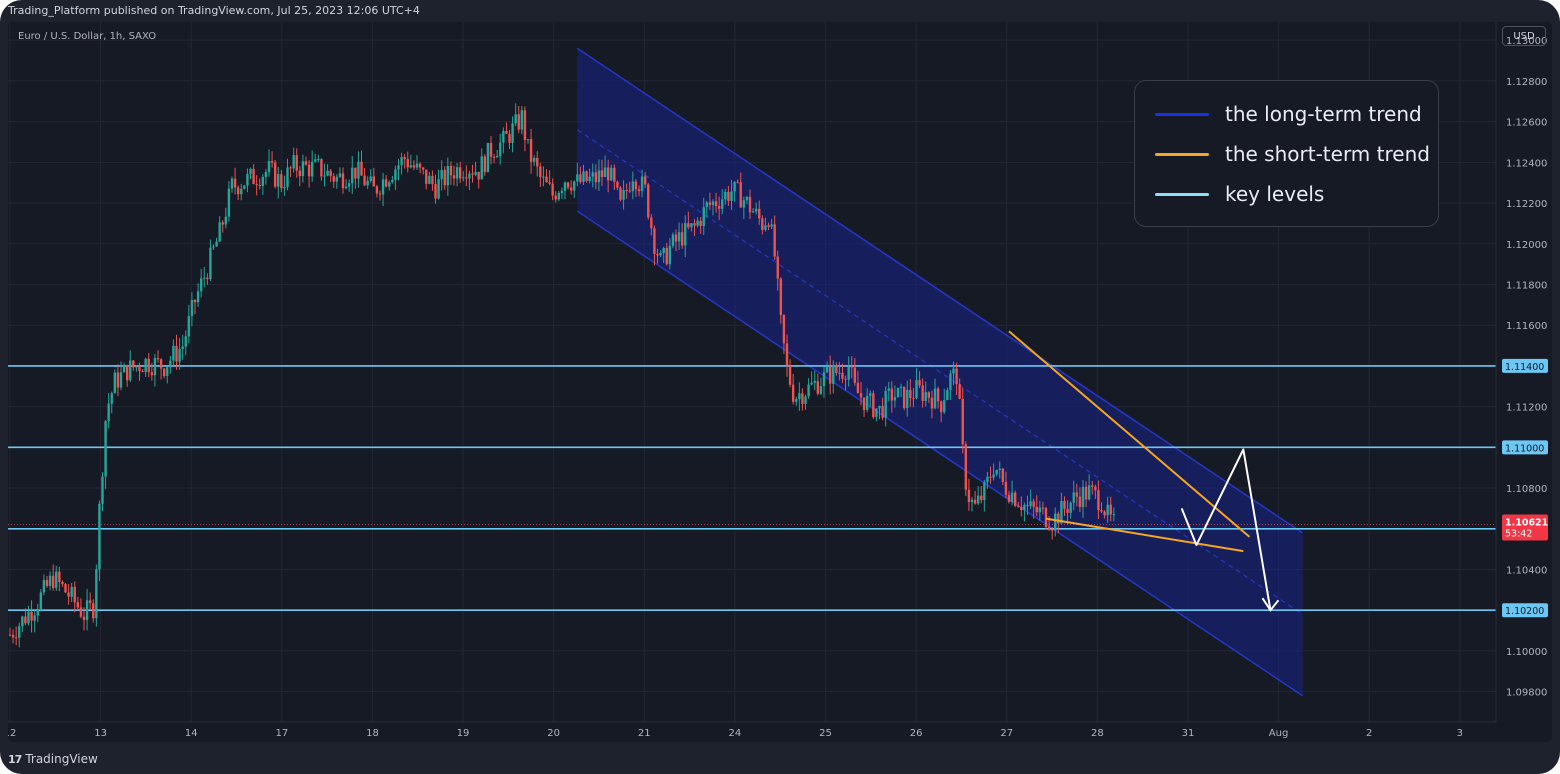  I want to click on key-level-price-tag, so click(1525, 610).